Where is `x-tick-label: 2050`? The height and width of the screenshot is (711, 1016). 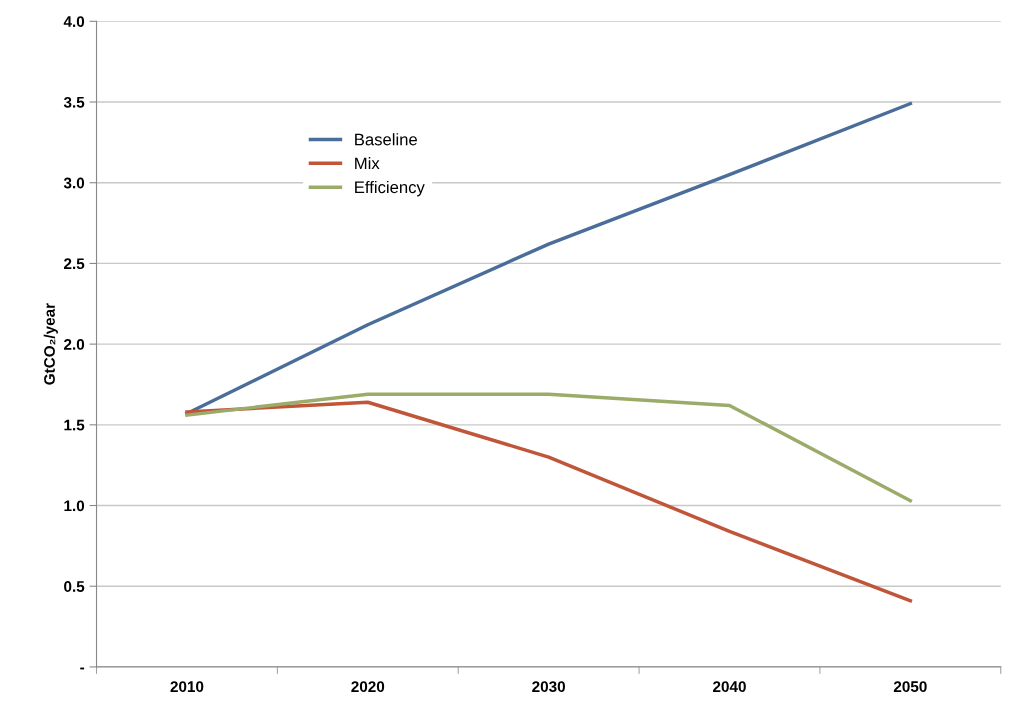 x-tick-label: 2050 is located at coordinates (910, 687).